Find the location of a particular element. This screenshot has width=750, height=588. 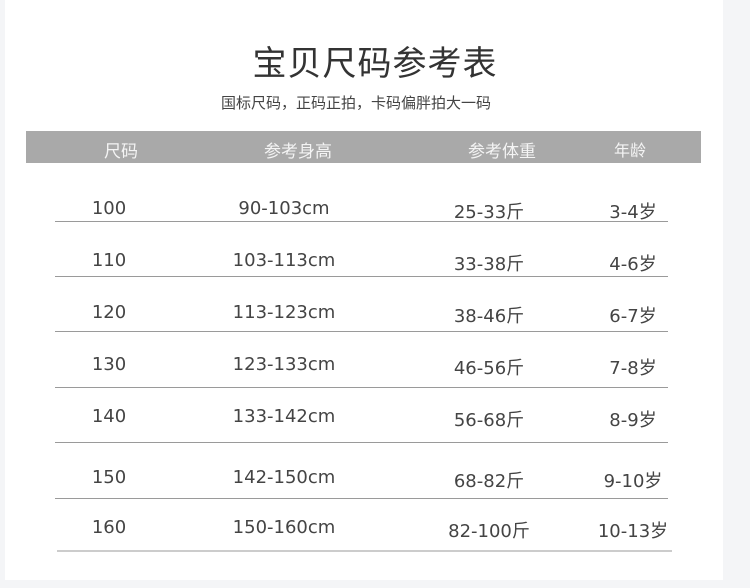

cell-height: 90-103cm is located at coordinates (284, 208).